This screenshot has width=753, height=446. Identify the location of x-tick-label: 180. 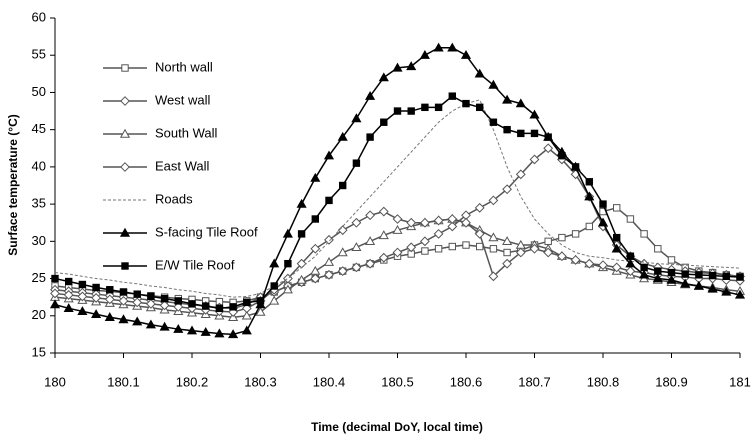
(55, 381).